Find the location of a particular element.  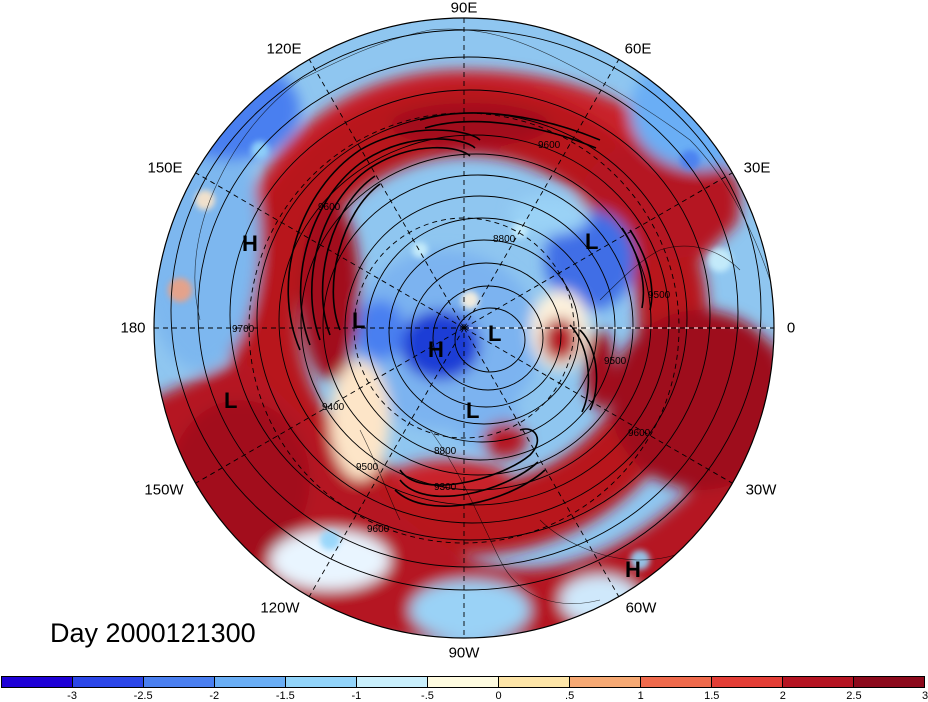

lon-label-90e: 90E is located at coordinates (464, 8).